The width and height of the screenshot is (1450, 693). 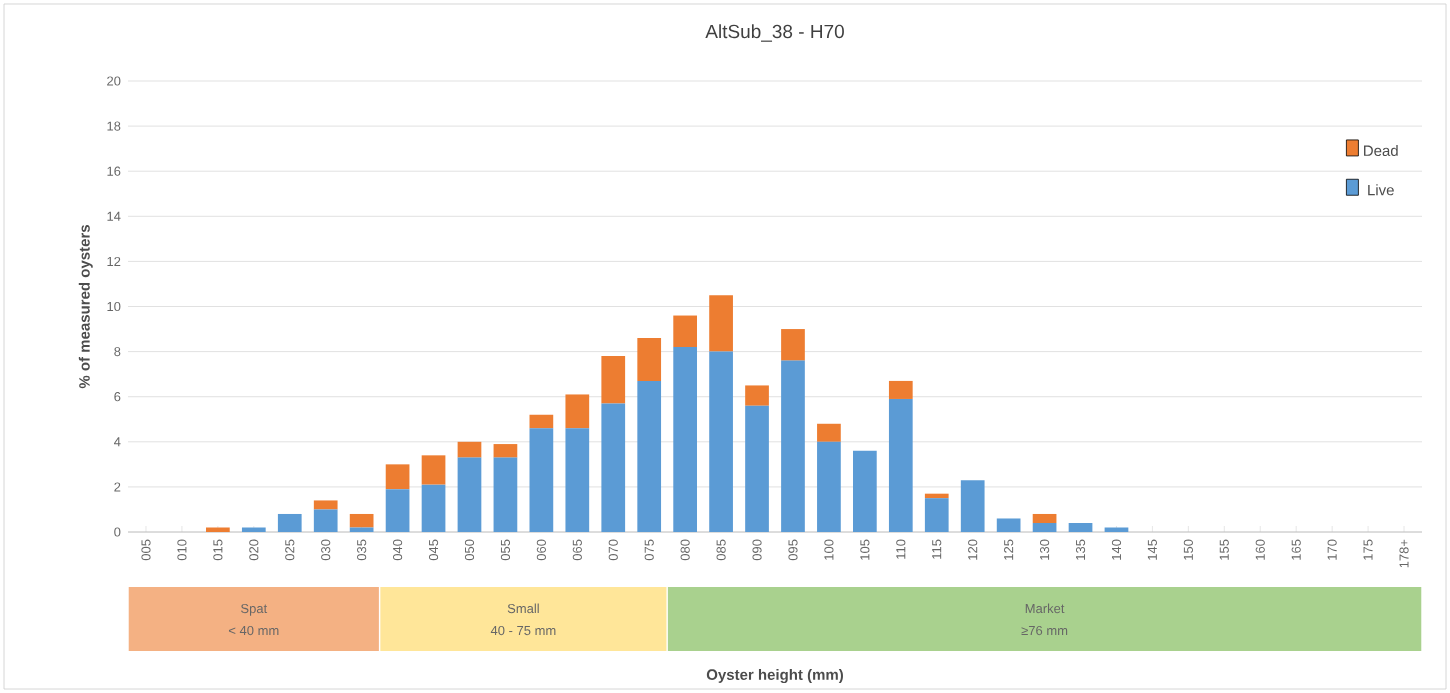 I want to click on x-tick-label: 095, so click(x=793, y=550).